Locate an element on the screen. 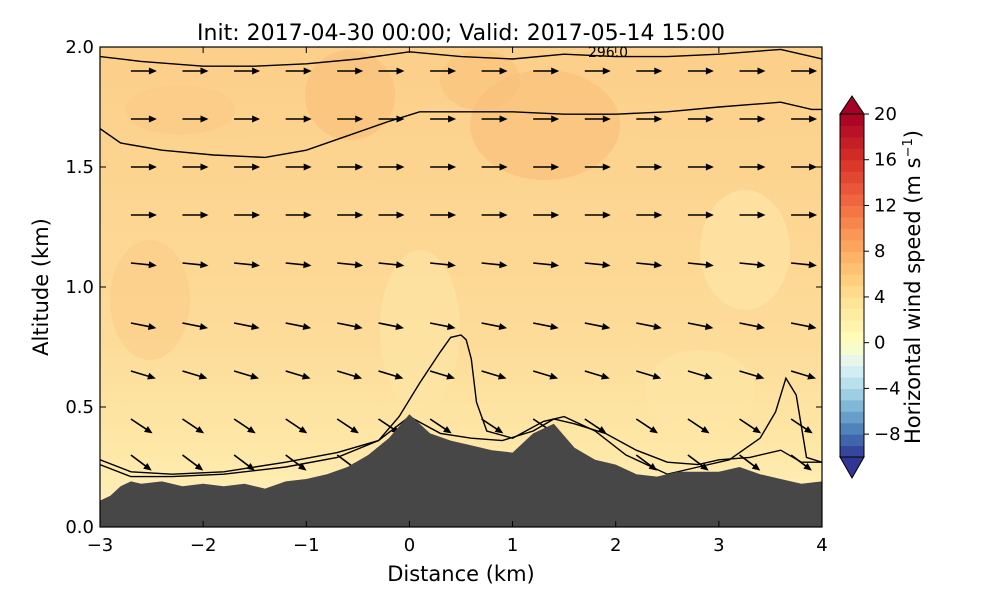 Image resolution: width=1000 pixels, height=600 pixels. colorbar-tick-label: 4 is located at coordinates (879, 297).